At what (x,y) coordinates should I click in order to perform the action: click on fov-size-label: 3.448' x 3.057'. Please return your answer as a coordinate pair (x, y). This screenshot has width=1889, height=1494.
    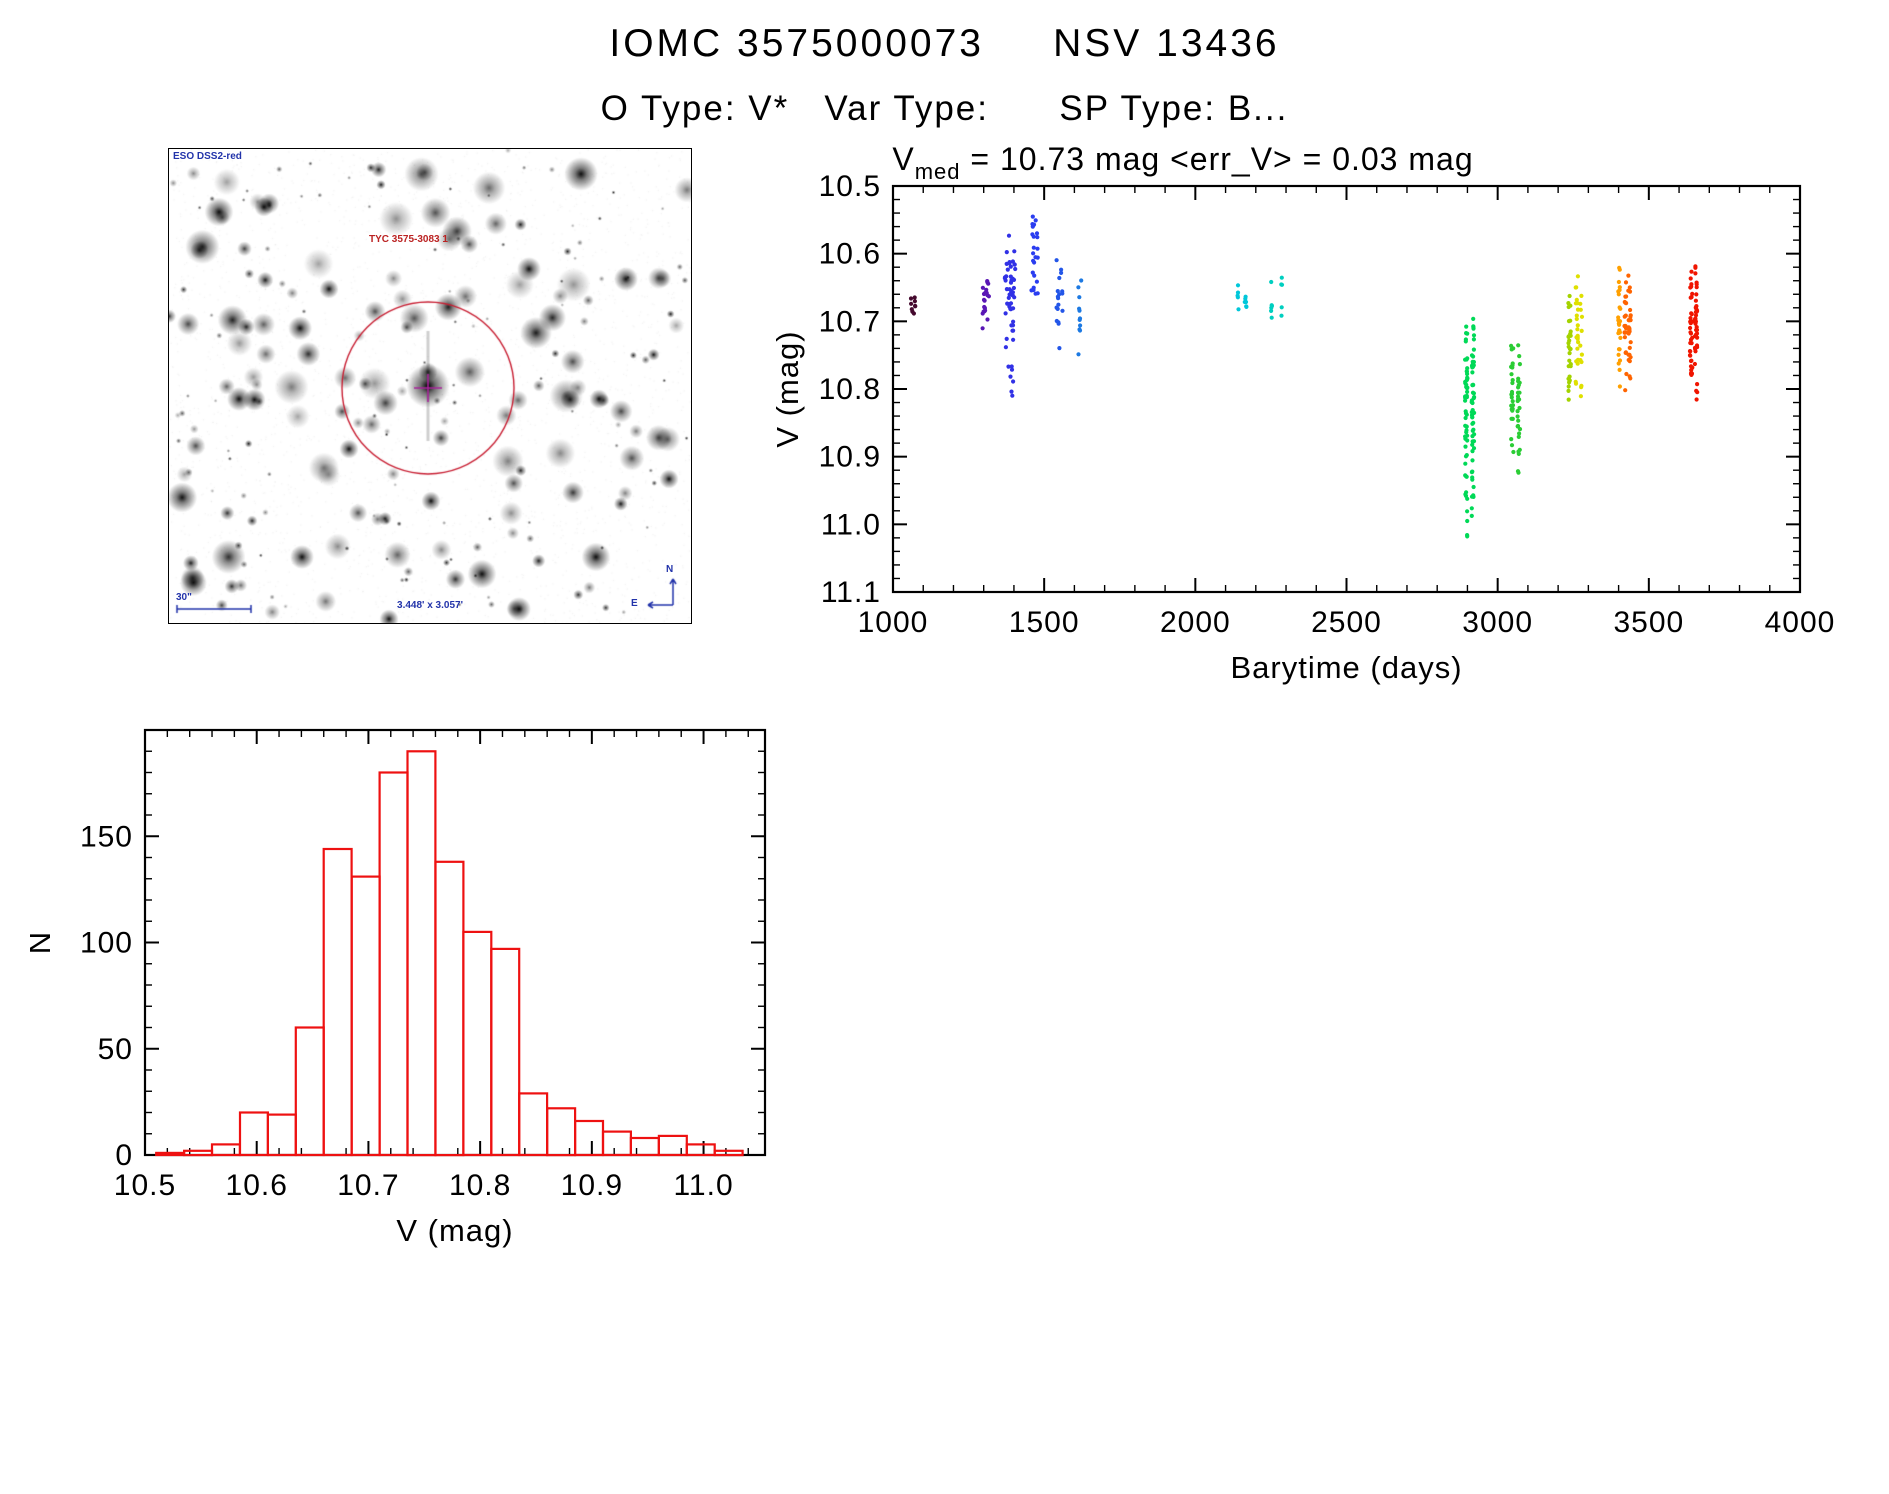
    Looking at the image, I should click on (430, 605).